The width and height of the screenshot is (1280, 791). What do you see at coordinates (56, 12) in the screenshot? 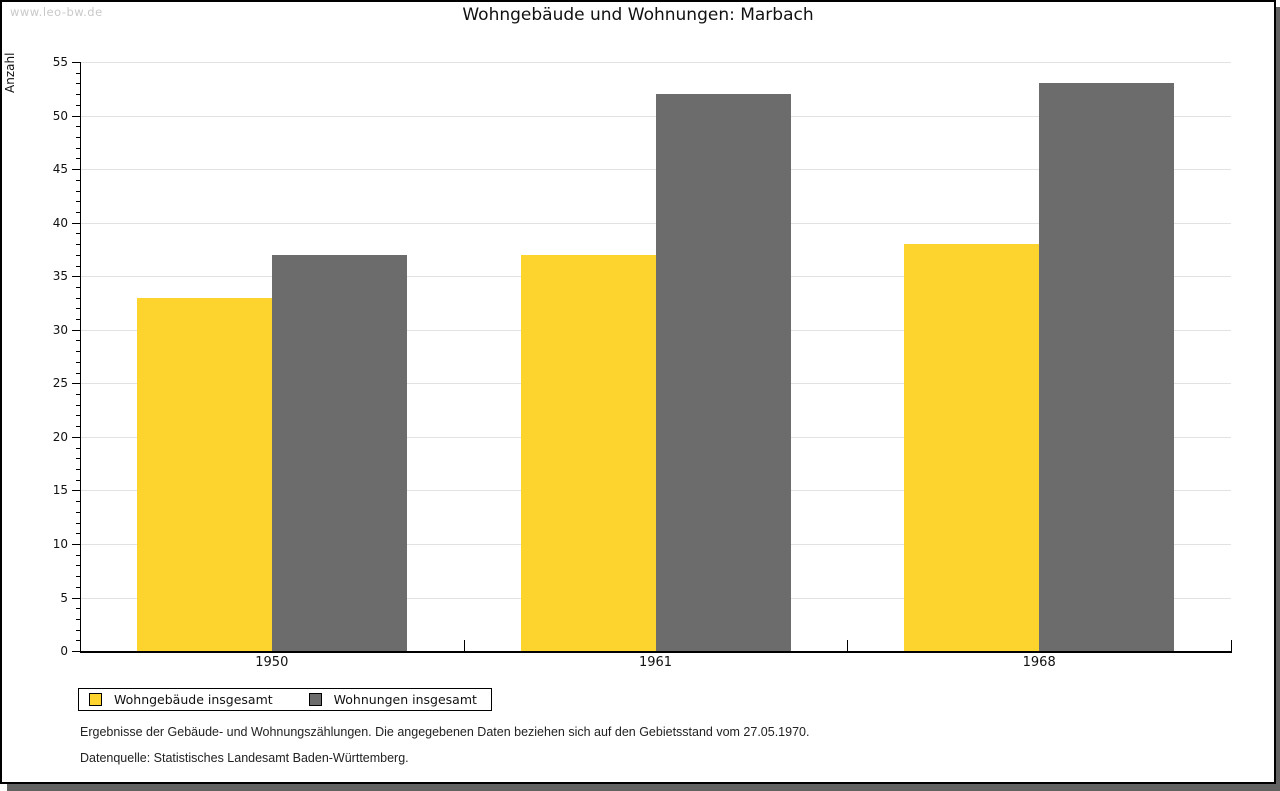
I see `watermark: www.leo-bw.de` at bounding box center [56, 12].